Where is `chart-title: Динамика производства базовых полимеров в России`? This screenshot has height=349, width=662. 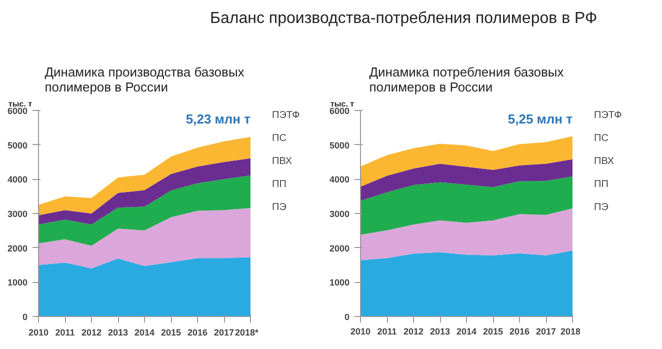 chart-title: Динамика производства базовых полимеров в России is located at coordinates (144, 79).